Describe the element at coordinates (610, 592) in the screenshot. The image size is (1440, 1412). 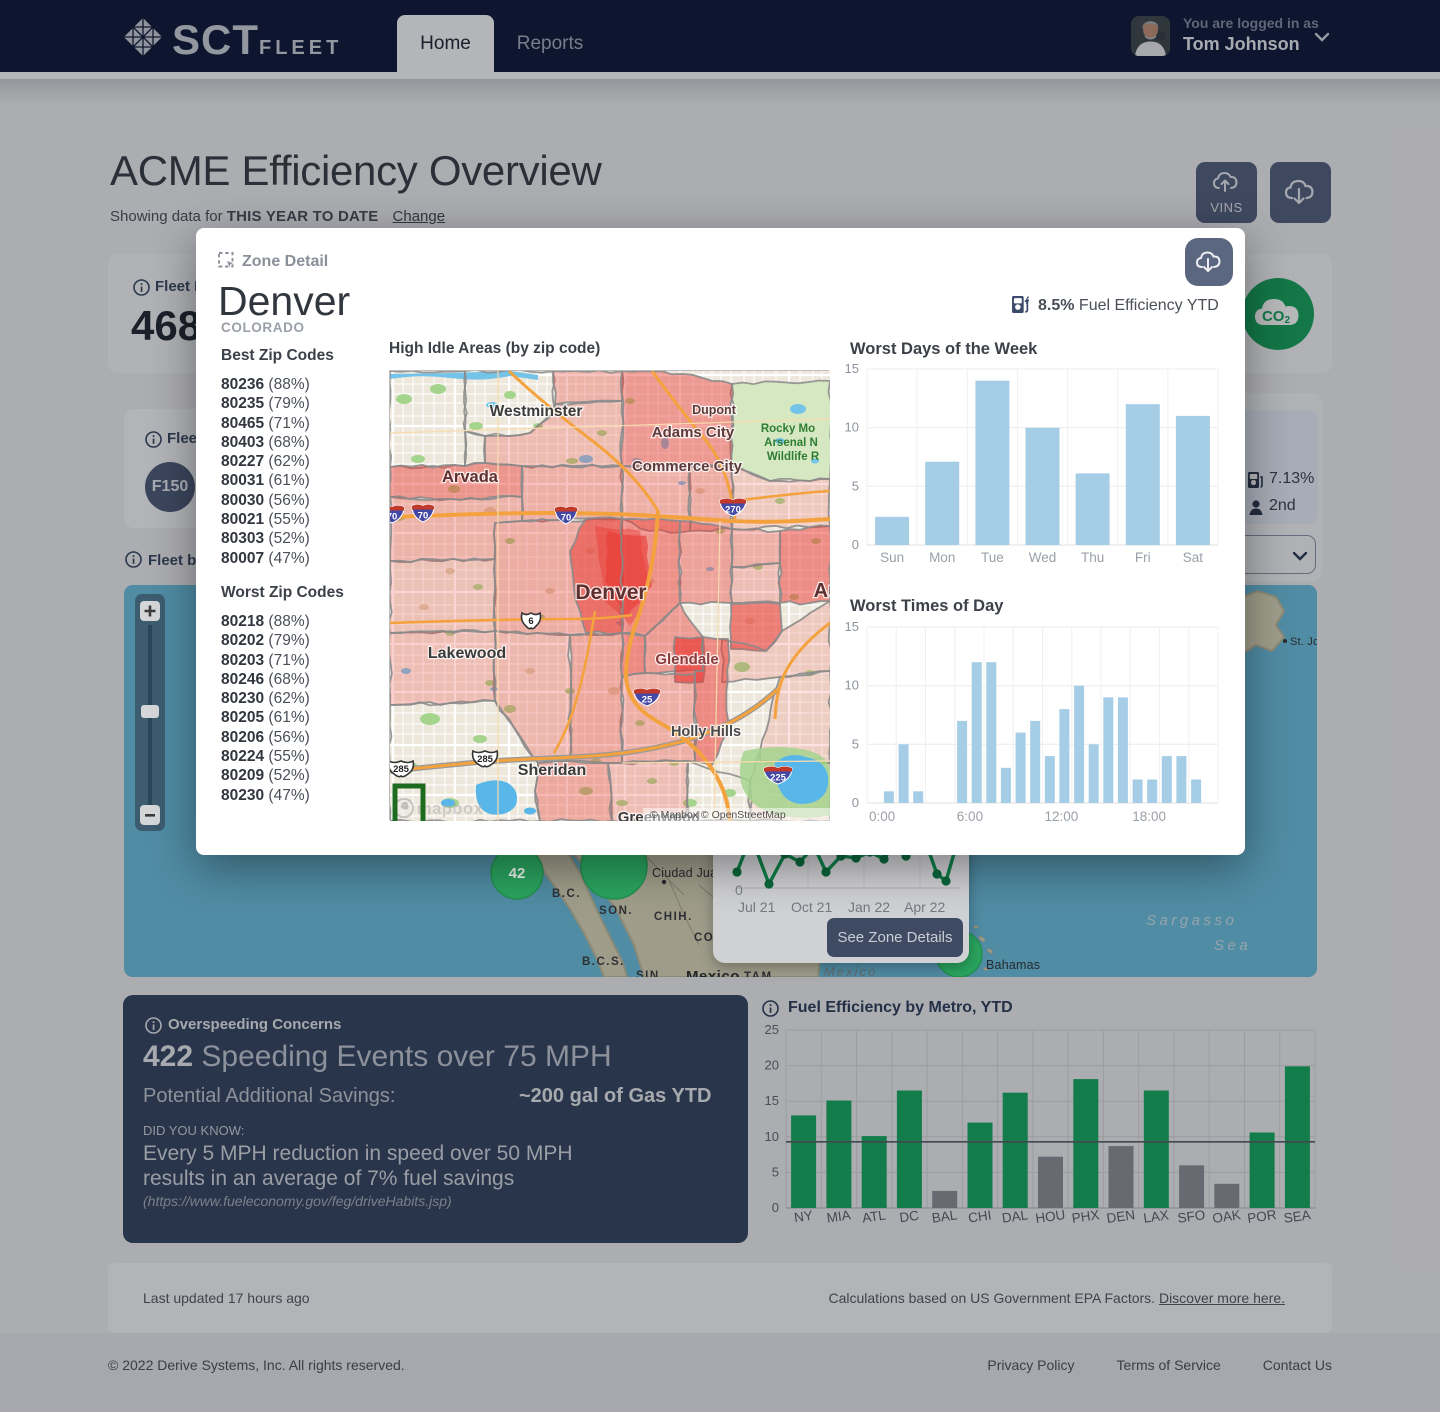
I see `svg-text: Denver` at that location.